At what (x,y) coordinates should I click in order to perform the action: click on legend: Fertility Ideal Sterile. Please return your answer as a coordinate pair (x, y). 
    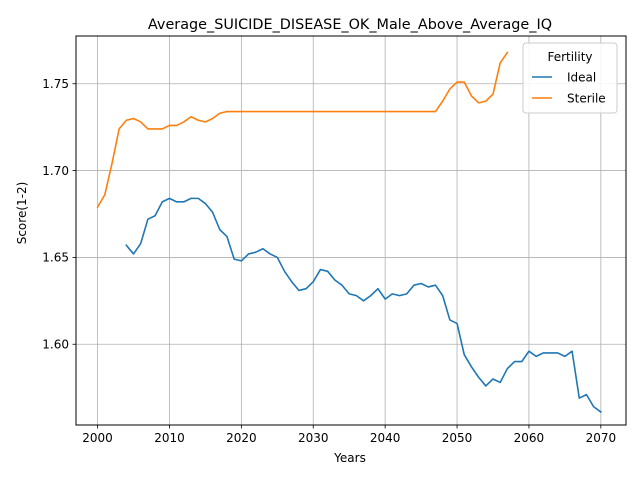
    Looking at the image, I should click on (570, 78).